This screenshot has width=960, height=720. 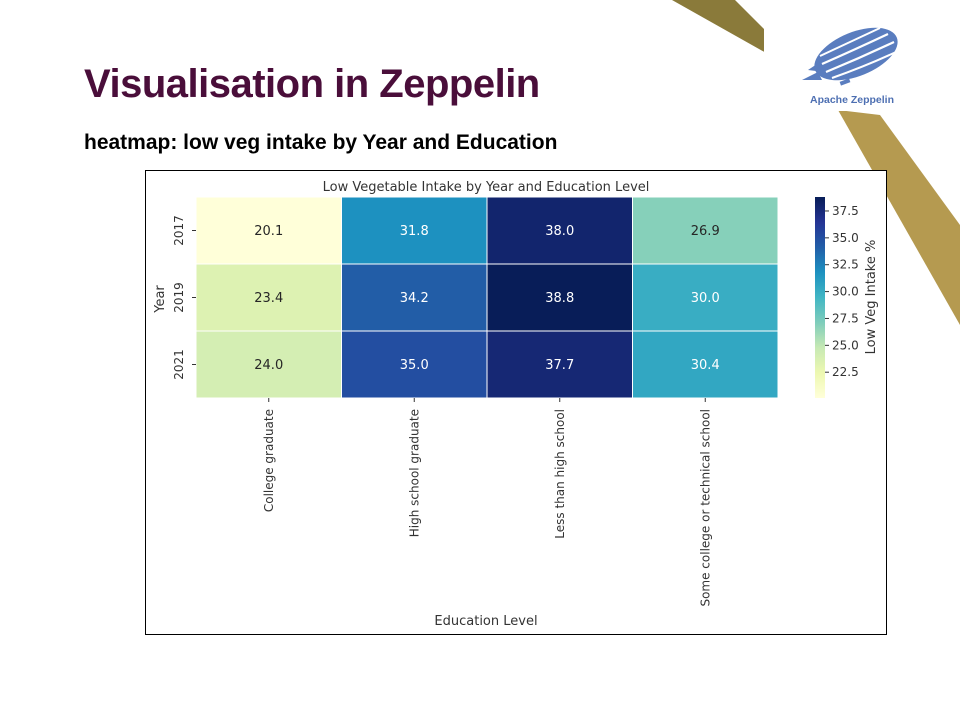 What do you see at coordinates (414, 473) in the screenshot?
I see `x-tick-label: High school graduate` at bounding box center [414, 473].